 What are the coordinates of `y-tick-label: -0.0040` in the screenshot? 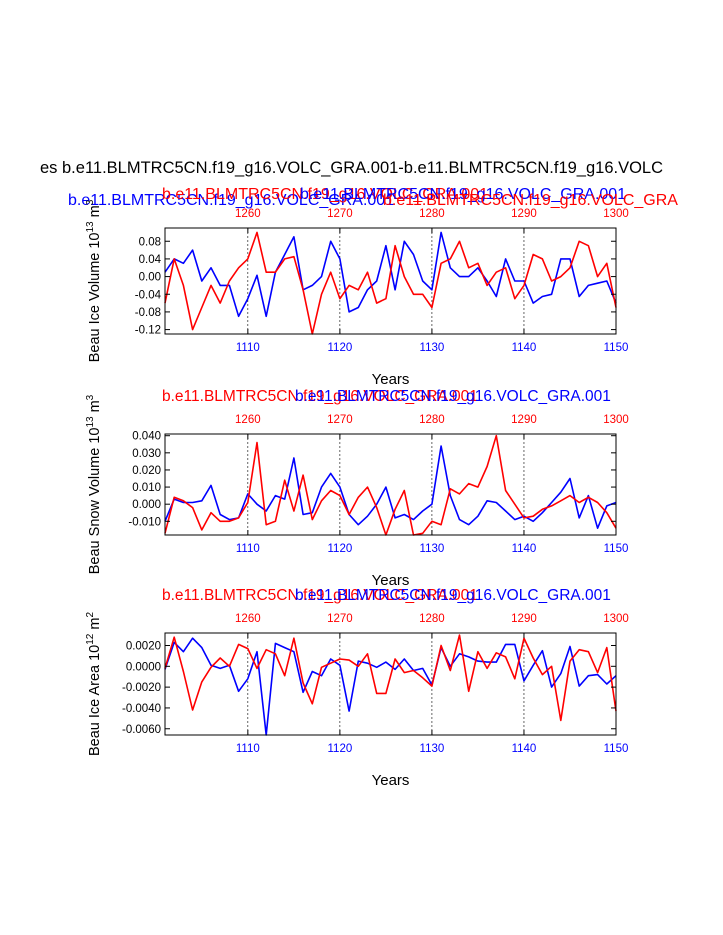 It's located at (141, 709).